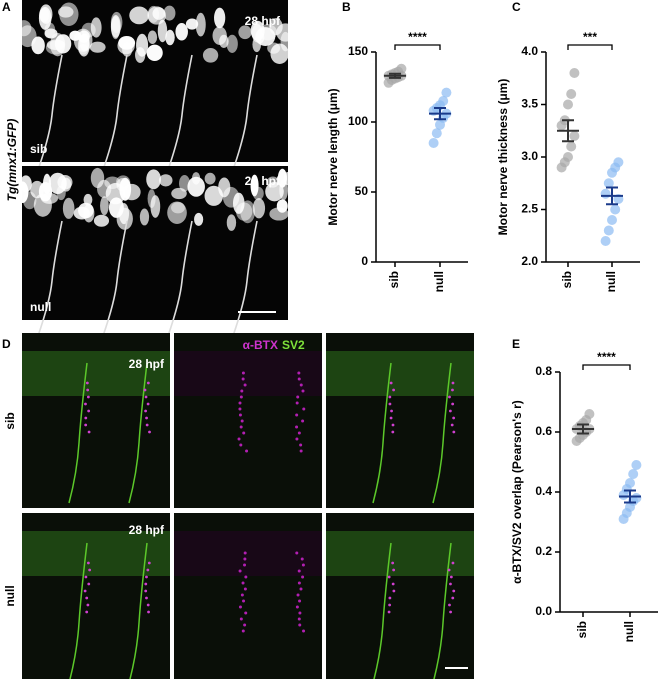 The image size is (666, 679). I want to click on condition-label: null, so click(40, 307).